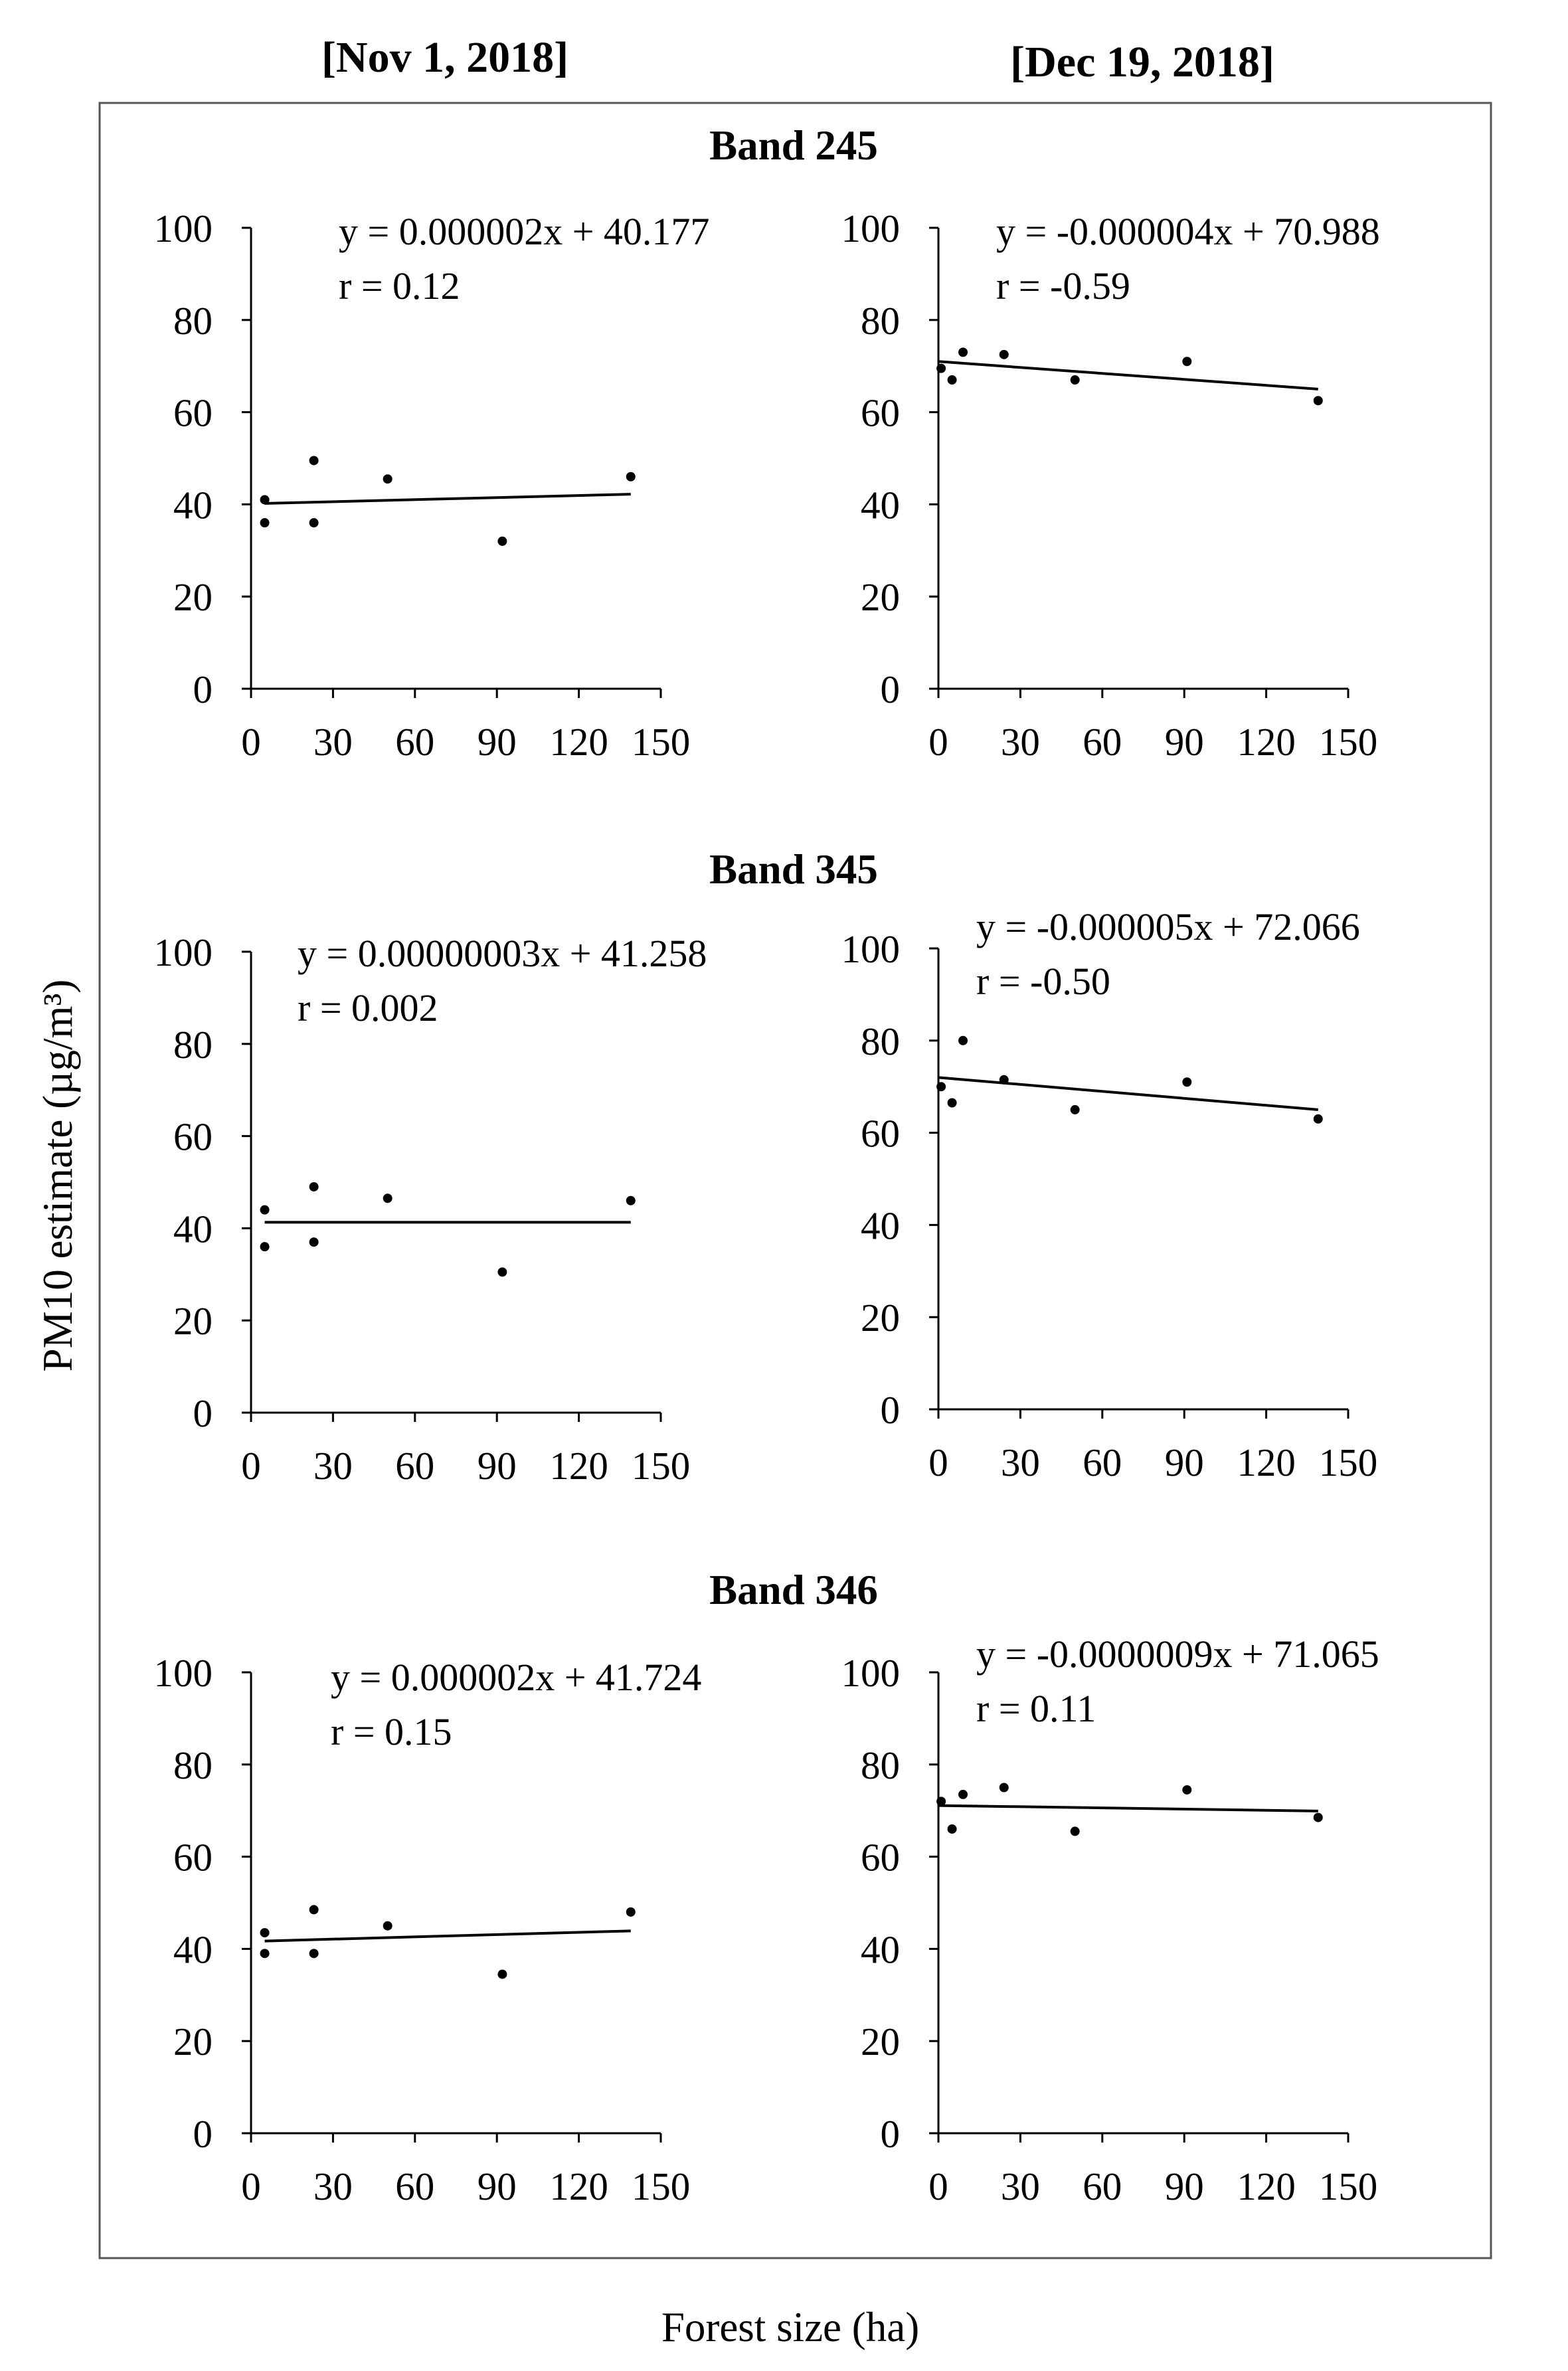 This screenshot has height=2371, width=1568. What do you see at coordinates (1043, 981) in the screenshot?
I see `correlation-coefficient: r = -0.50` at bounding box center [1043, 981].